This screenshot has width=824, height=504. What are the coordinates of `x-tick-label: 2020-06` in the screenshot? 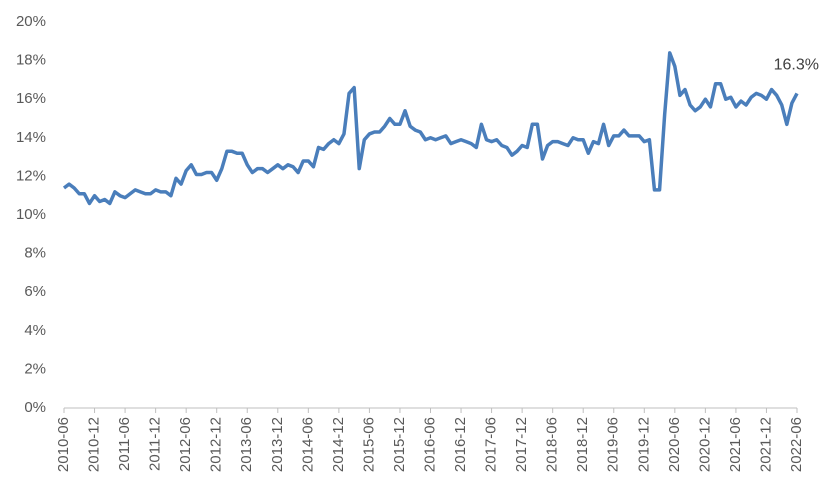 It's located at (674, 444).